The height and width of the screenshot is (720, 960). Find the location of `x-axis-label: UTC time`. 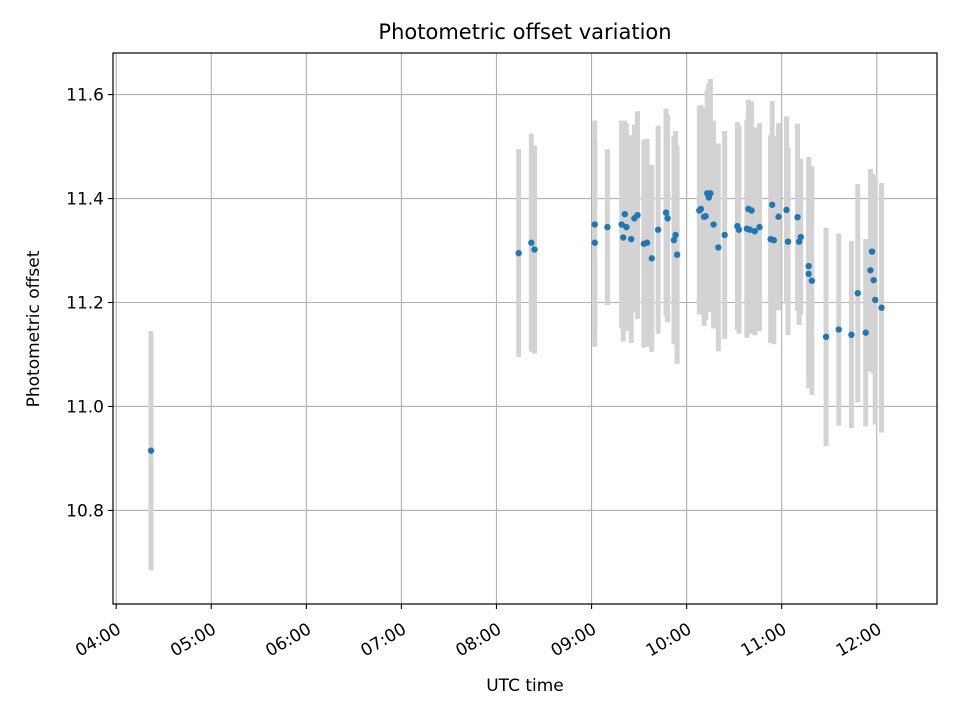

x-axis-label: UTC time is located at coordinates (525, 686).